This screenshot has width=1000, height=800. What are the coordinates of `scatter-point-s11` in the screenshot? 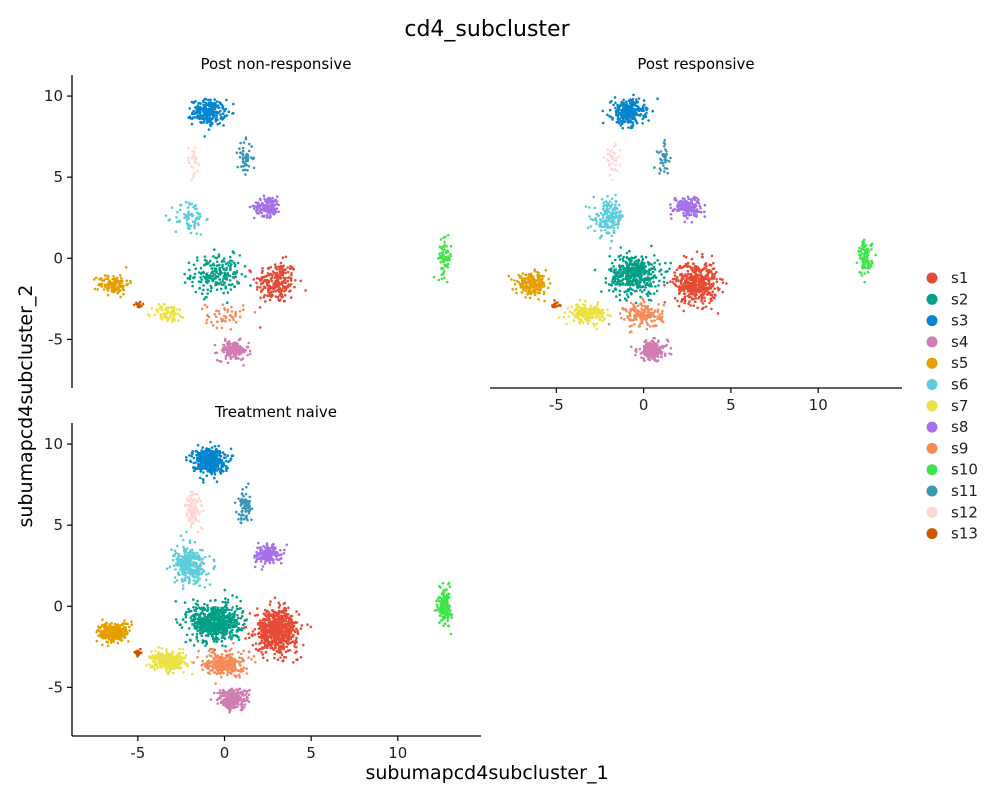 It's located at (665, 156).